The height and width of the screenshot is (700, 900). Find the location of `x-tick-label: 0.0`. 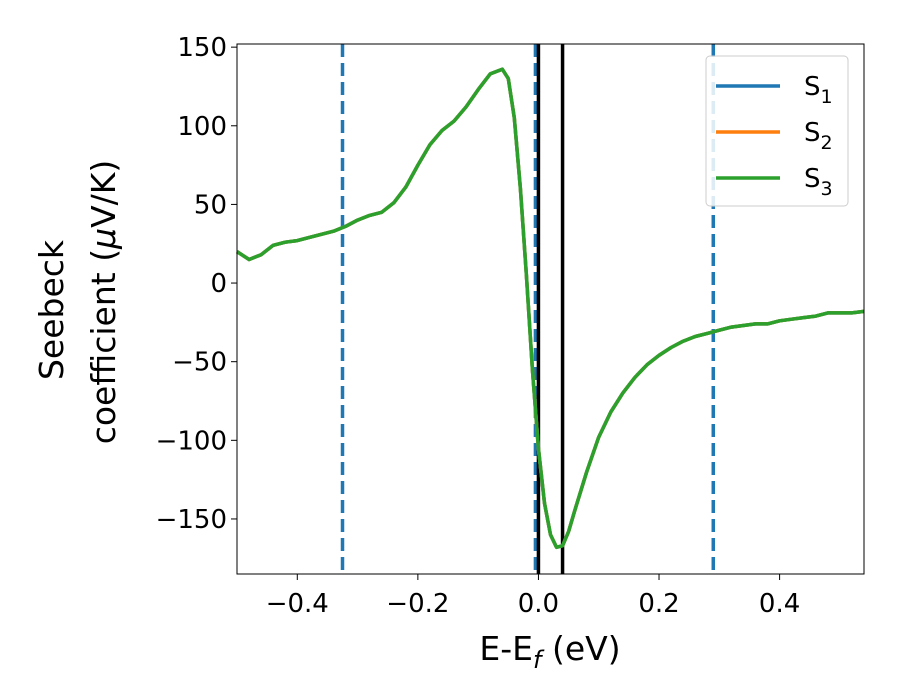

x-tick-label: 0.0 is located at coordinates (538, 604).